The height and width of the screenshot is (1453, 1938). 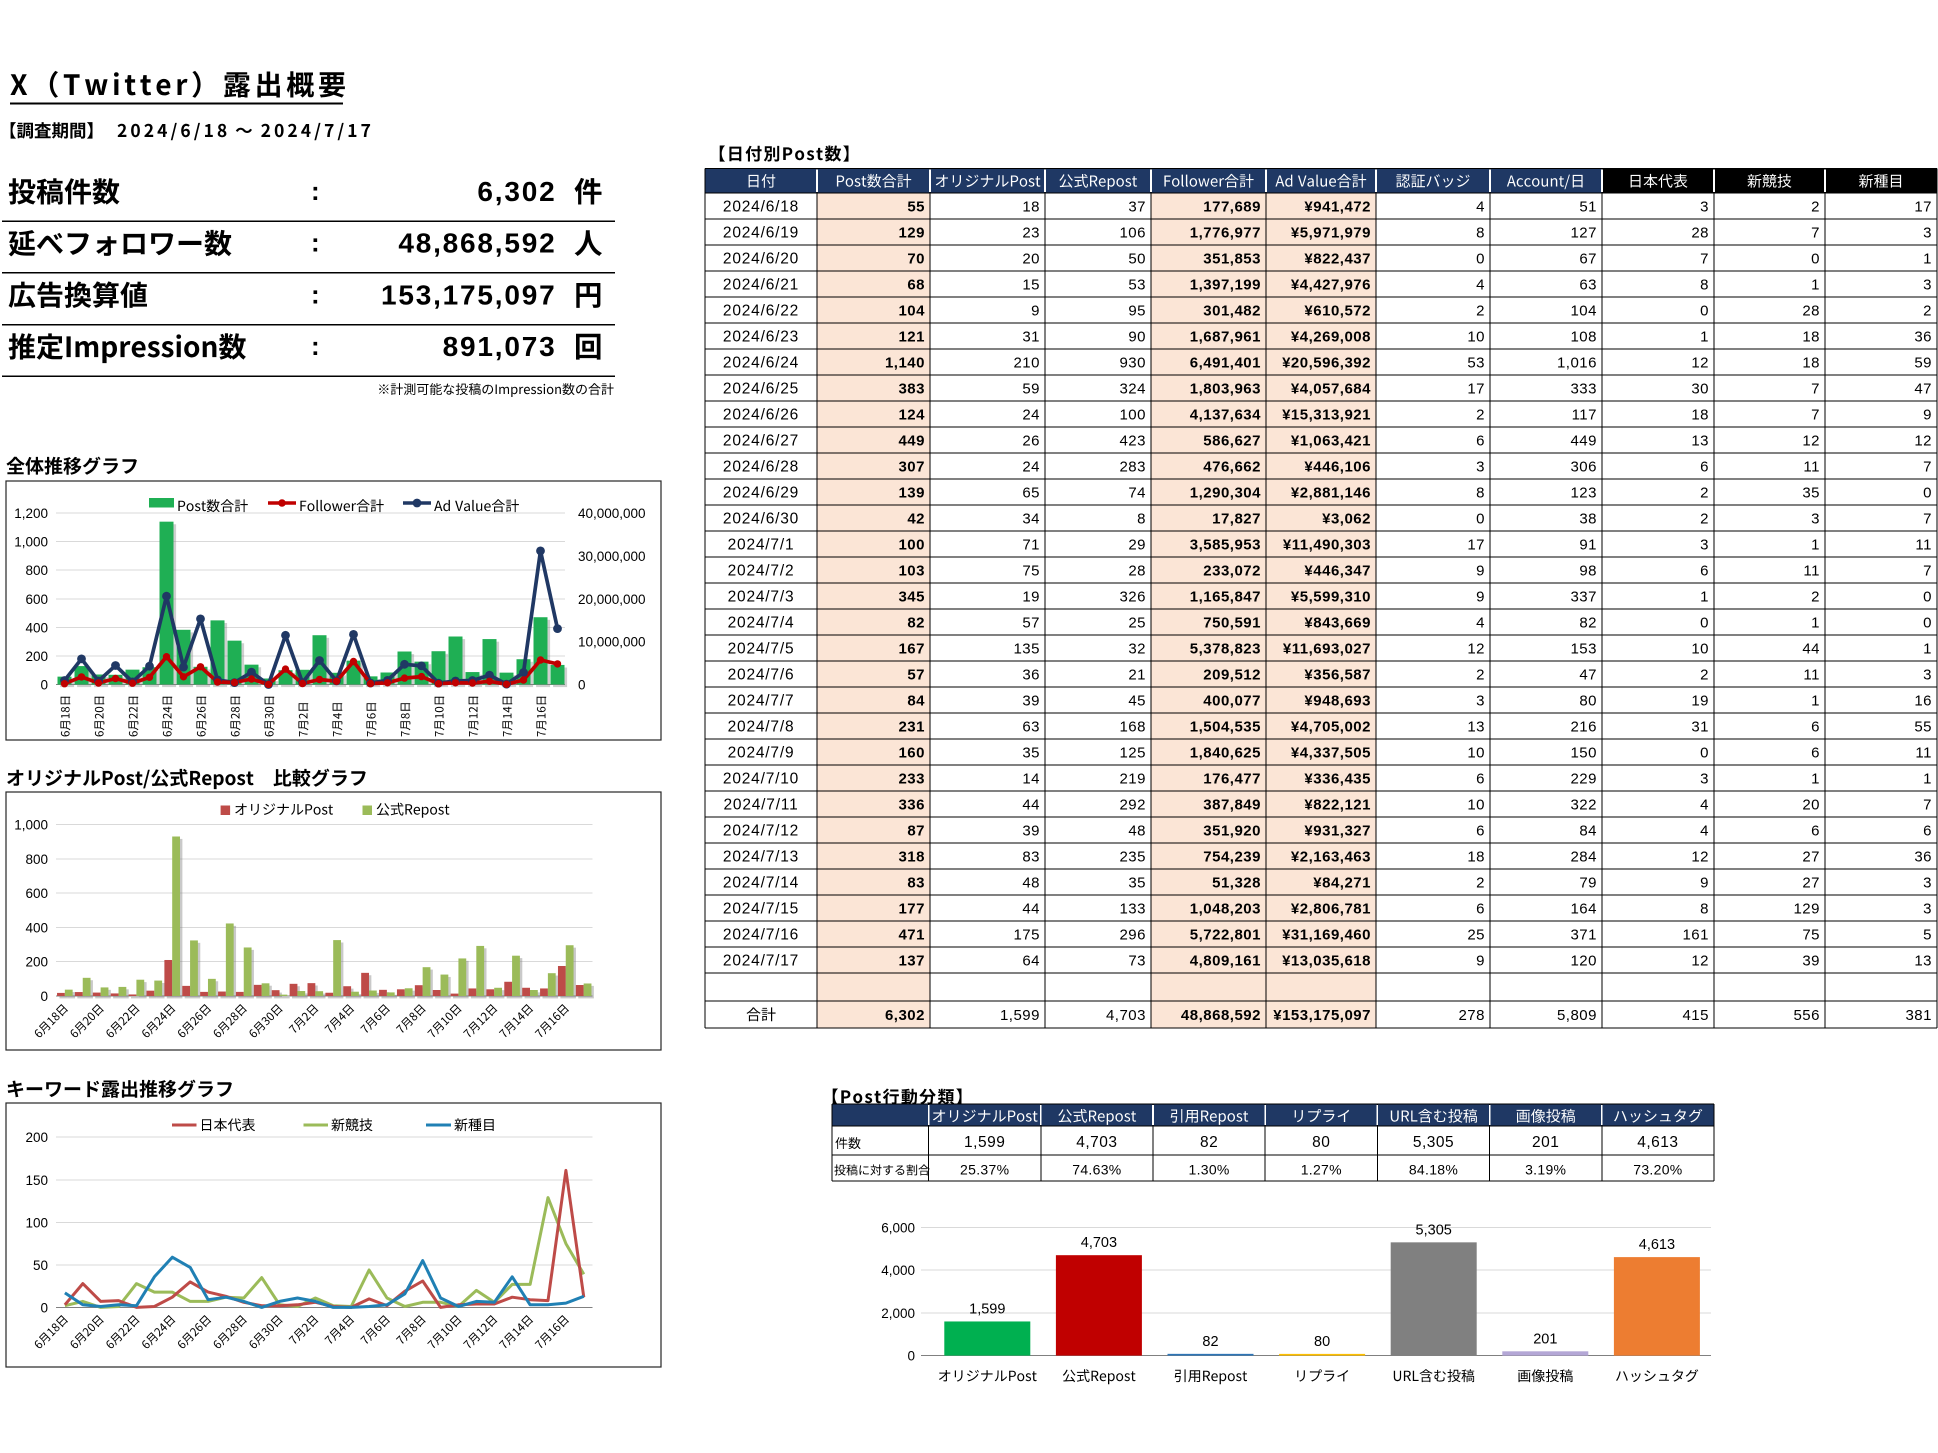 I want to click on svg-text: 2024/7/16, so click(x=761, y=935).